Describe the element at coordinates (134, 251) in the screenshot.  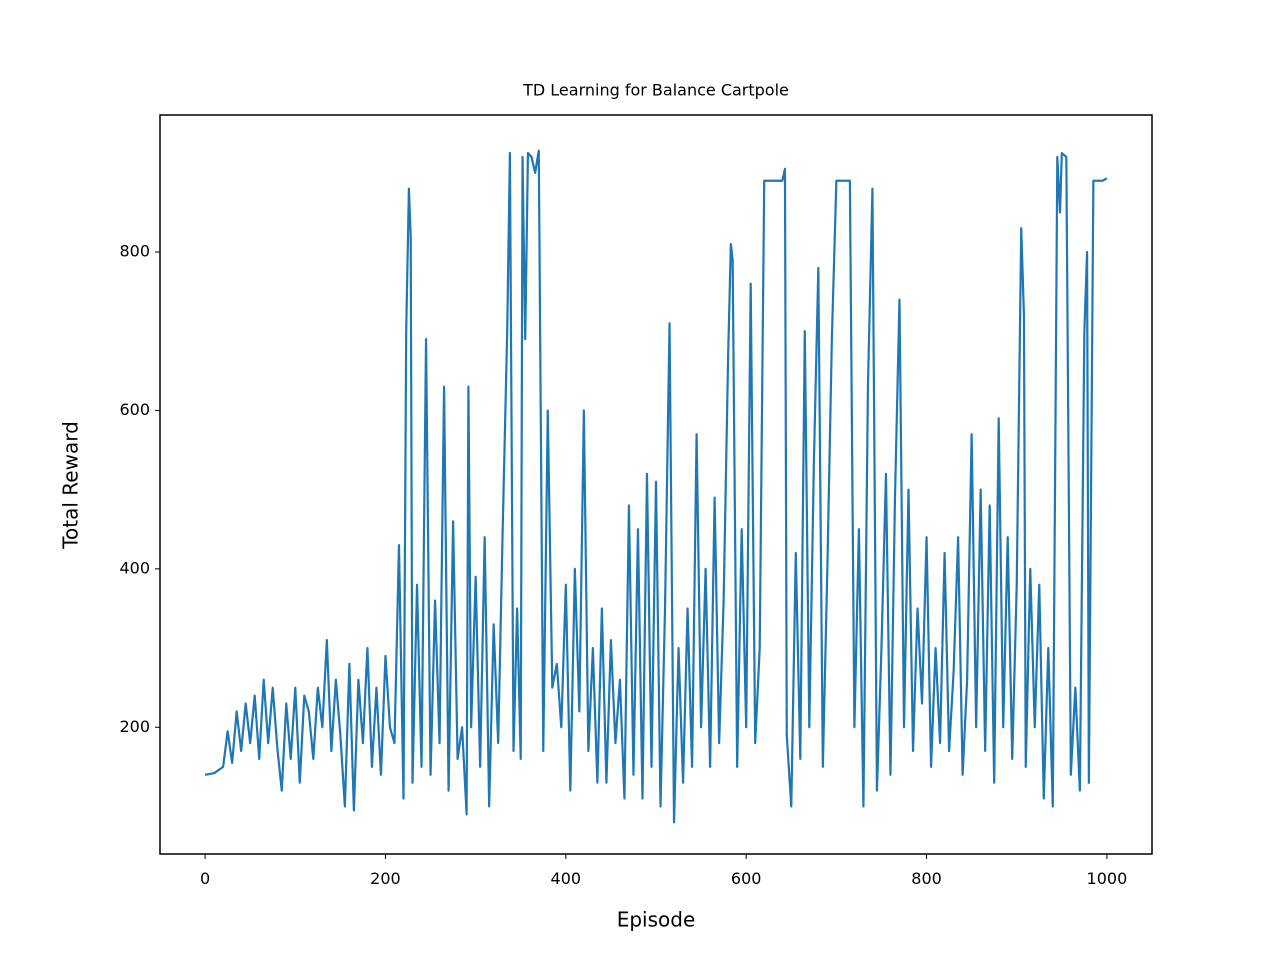
I see `y-tick-label: 800` at that location.